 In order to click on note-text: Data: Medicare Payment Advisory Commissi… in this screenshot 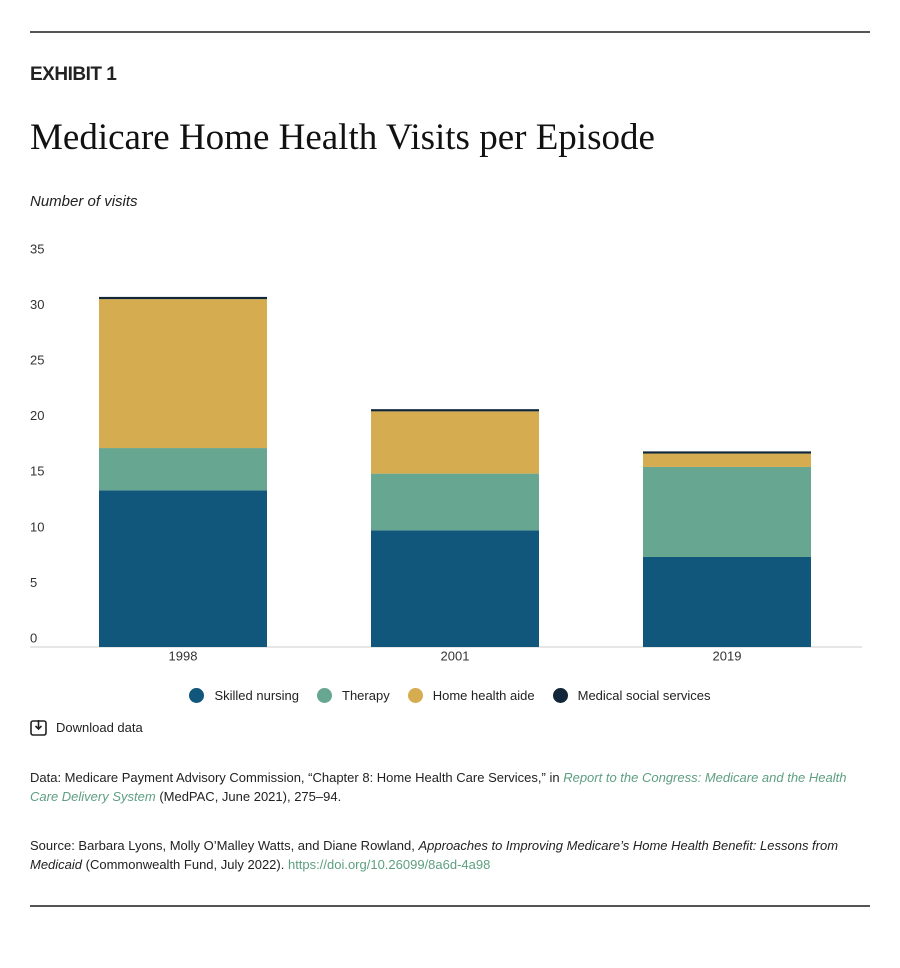, I will do `click(297, 777)`.